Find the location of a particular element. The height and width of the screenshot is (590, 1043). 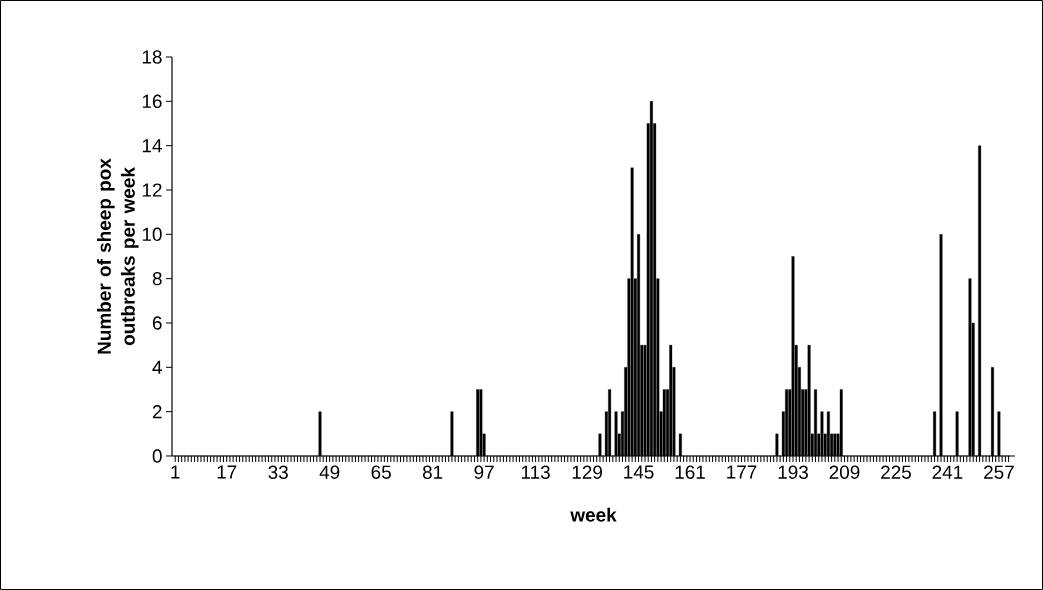

x-tick-label: 177 is located at coordinates (742, 472).